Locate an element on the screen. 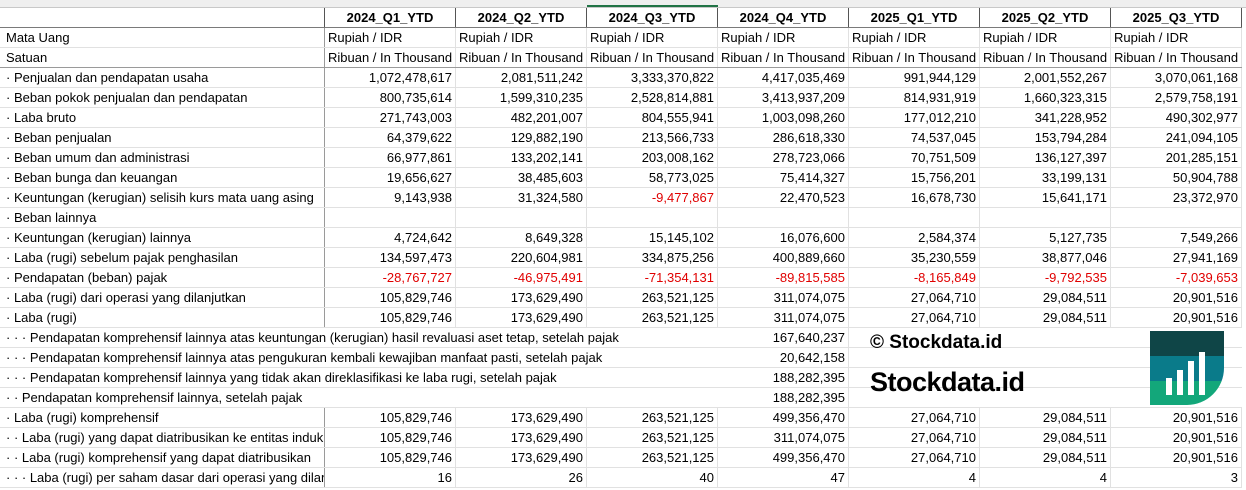 The width and height of the screenshot is (1246, 490). value-cell: 3,413,937,209 is located at coordinates (783, 97).